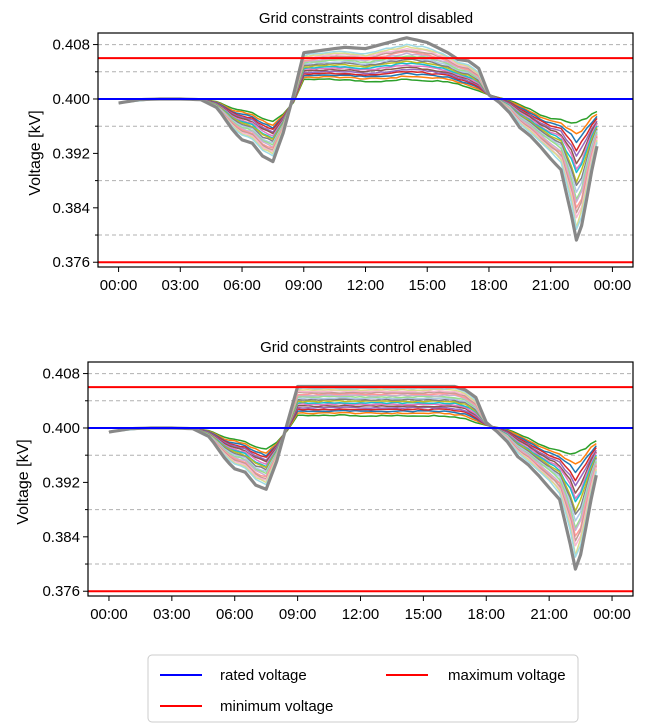 The height and width of the screenshot is (725, 646). I want to click on legend-label-minimum-voltage: minimum voltage, so click(276, 706).